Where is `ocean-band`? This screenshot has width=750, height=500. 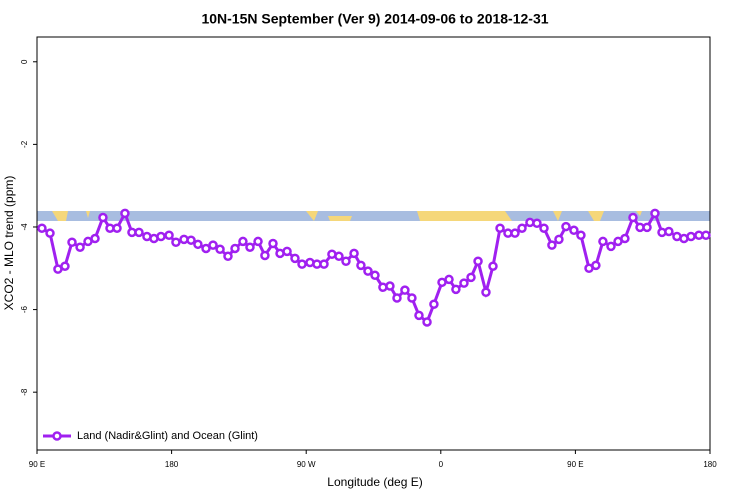 ocean-band is located at coordinates (373, 216).